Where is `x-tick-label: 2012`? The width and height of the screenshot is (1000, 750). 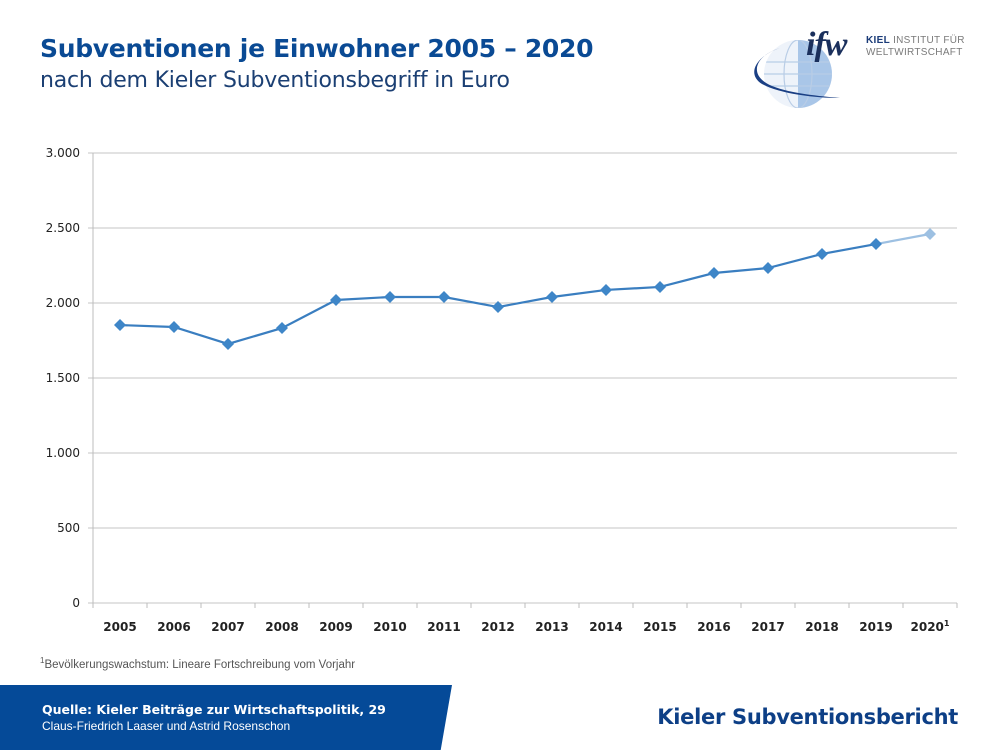 x-tick-label: 2012 is located at coordinates (497, 627).